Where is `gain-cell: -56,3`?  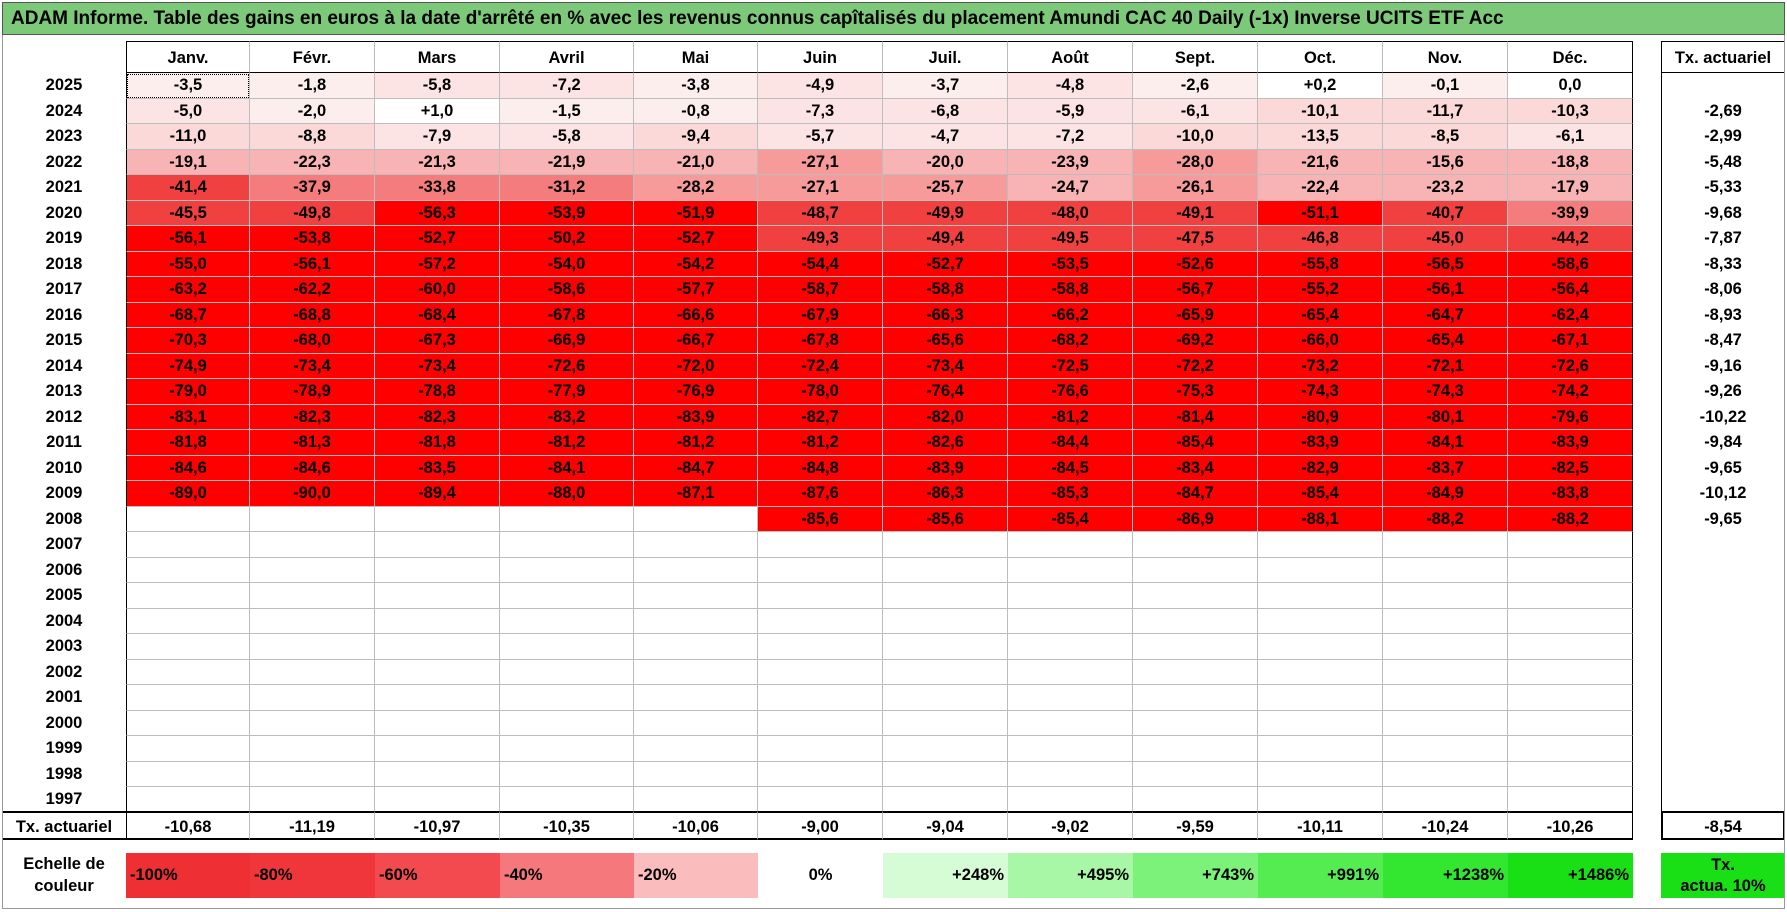
gain-cell: -56,3 is located at coordinates (437, 213).